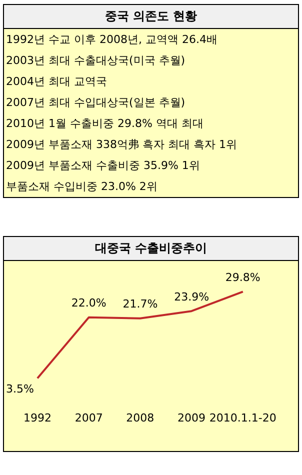 This screenshot has width=302, height=475. I want to click on text: 2009년 부품소재 338억弗 흑자 최대 흑자 1위, so click(121, 145).